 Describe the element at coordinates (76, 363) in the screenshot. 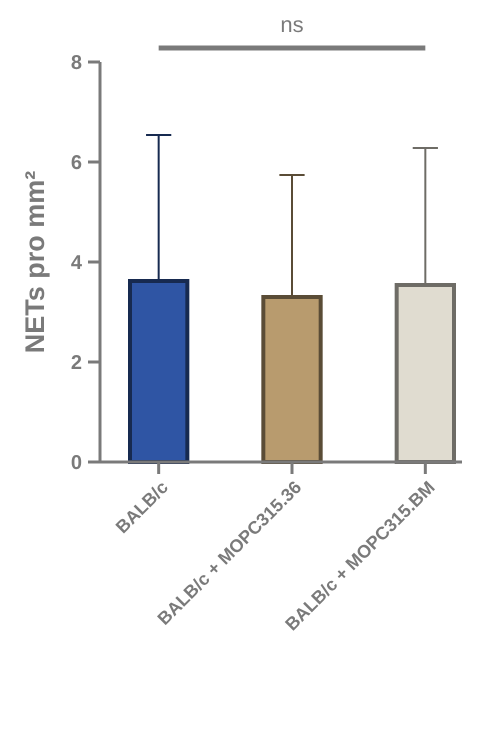

I see `y-tick-label: 2` at that location.